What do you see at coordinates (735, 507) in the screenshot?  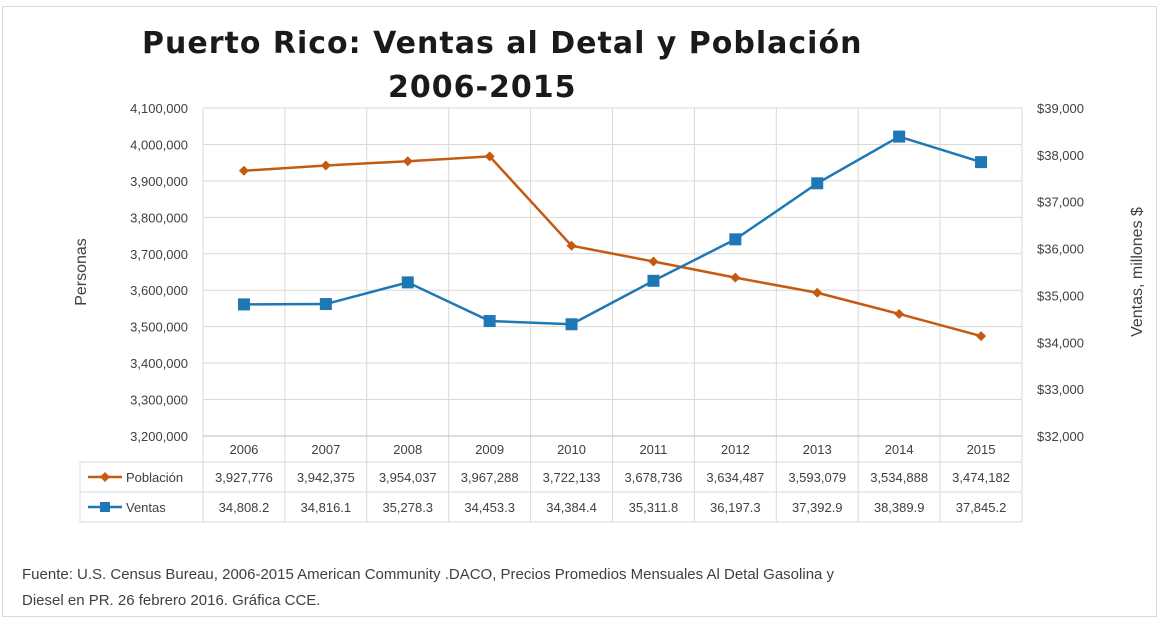 I see `table-cell-value: 36,197.3` at bounding box center [735, 507].